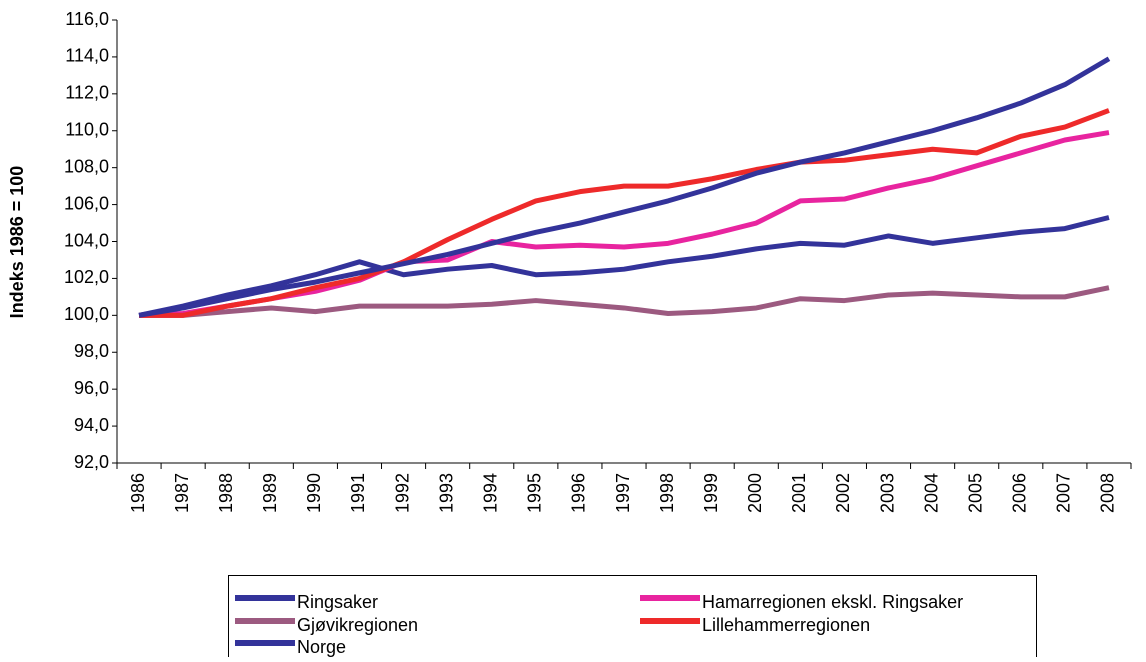  I want to click on x-tick-label: 1992, so click(402, 493).